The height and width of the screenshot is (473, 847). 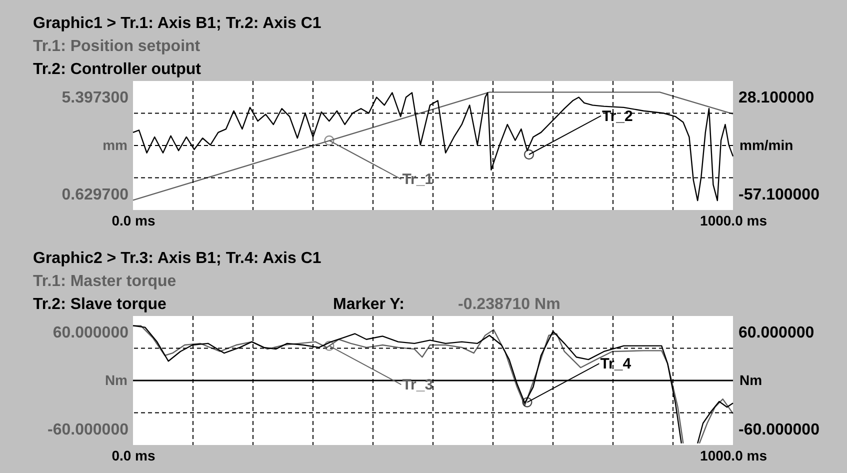 I want to click on chart-title: Graphic1 > Tr.1: Axis B1; Tr.2: Axis C1, so click(x=177, y=23).